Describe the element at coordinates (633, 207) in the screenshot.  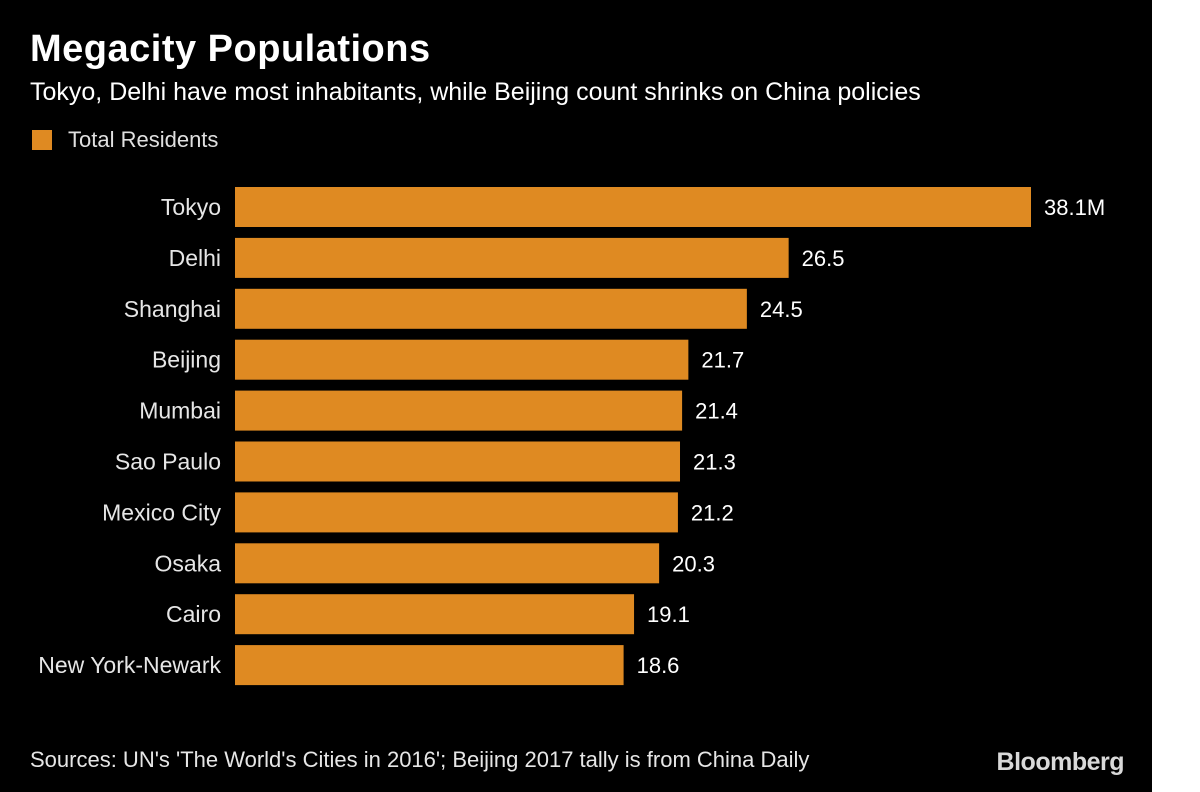
I see `bar-tokyo` at that location.